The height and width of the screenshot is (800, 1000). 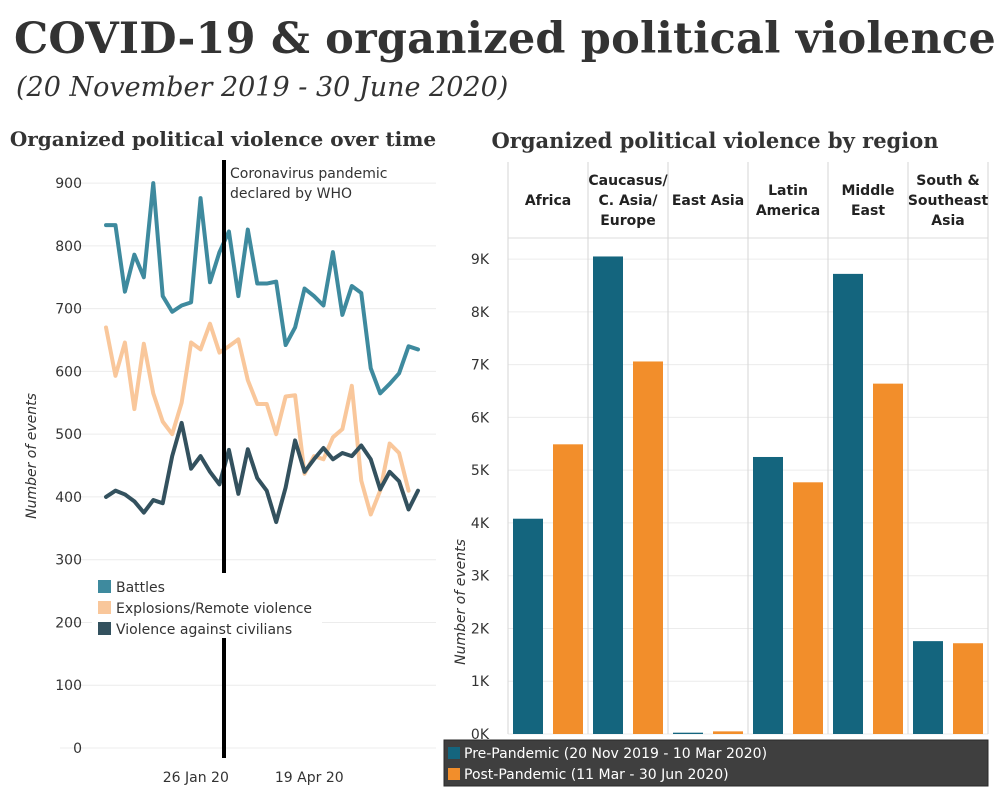 What do you see at coordinates (223, 139) in the screenshot?
I see `line-chart-title: Organized political violence over time` at bounding box center [223, 139].